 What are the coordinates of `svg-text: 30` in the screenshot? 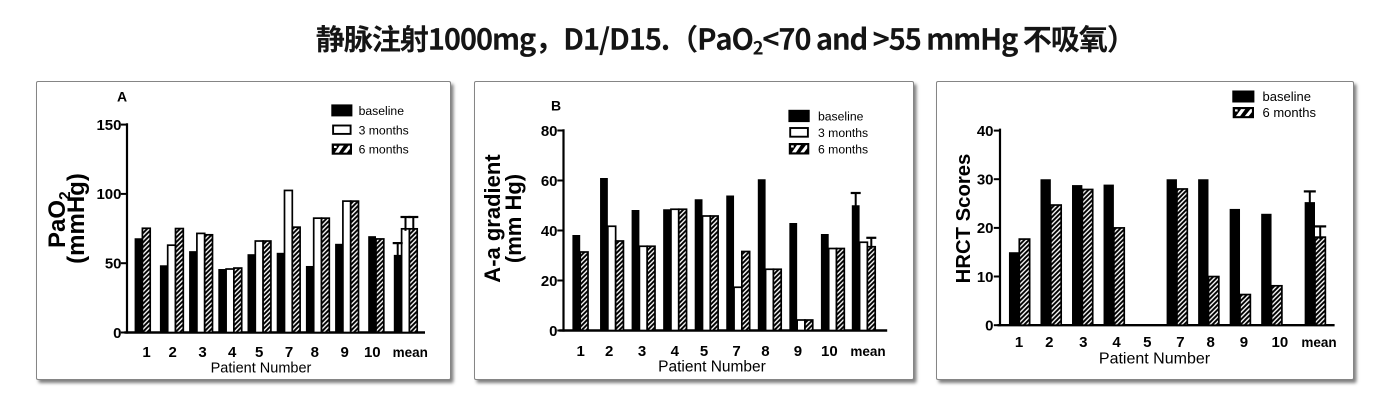 It's located at (985, 180).